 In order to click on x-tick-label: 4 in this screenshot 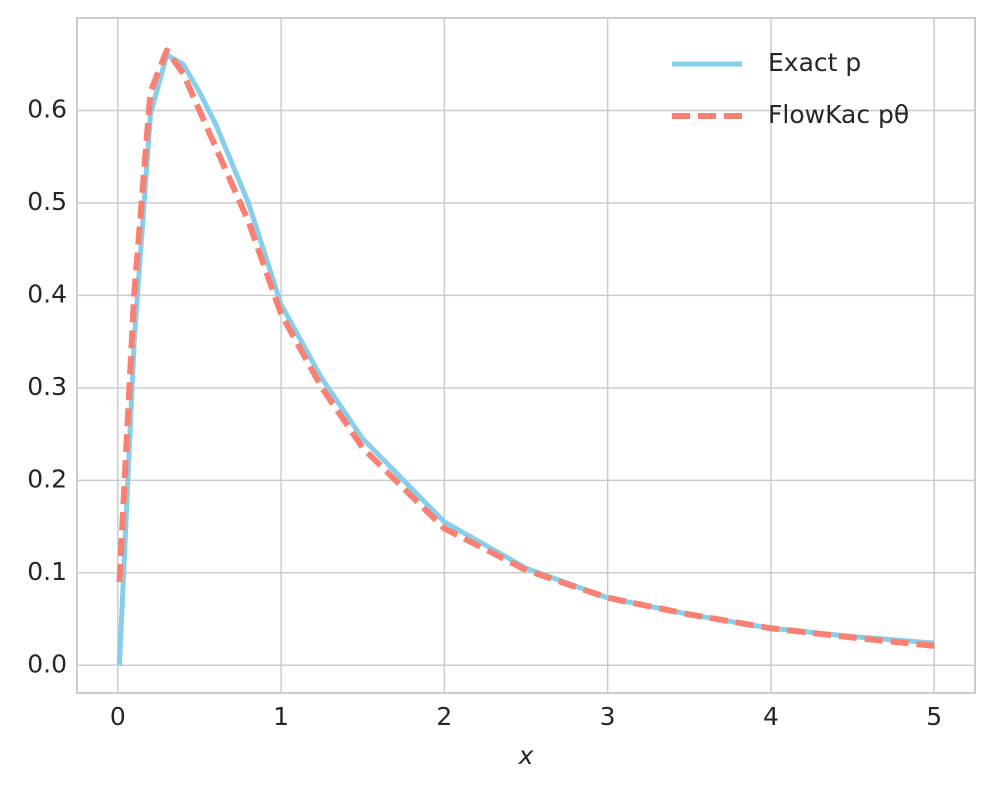, I will do `click(771, 716)`.